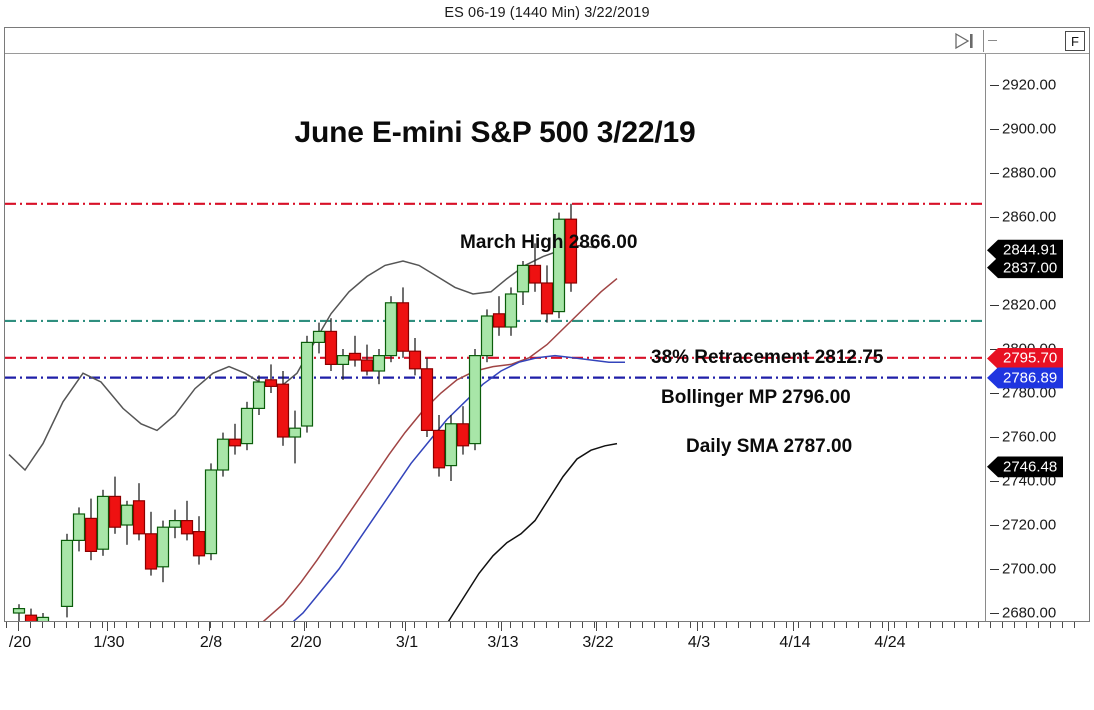 The image size is (1094, 710). Describe the element at coordinates (992, 40) in the screenshot. I see `toolbar-tick-mark` at that location.